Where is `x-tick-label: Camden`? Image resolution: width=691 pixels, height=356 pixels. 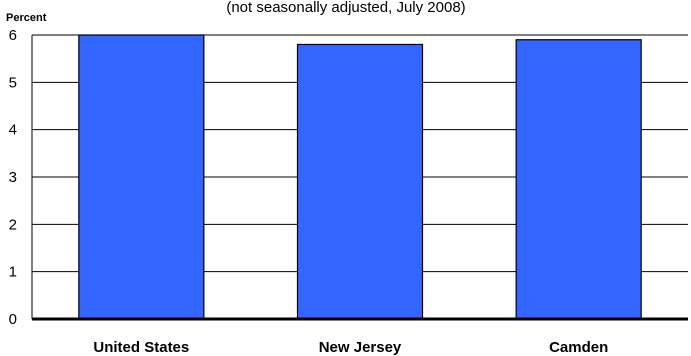
x-tick-label: Camden is located at coordinates (578, 347).